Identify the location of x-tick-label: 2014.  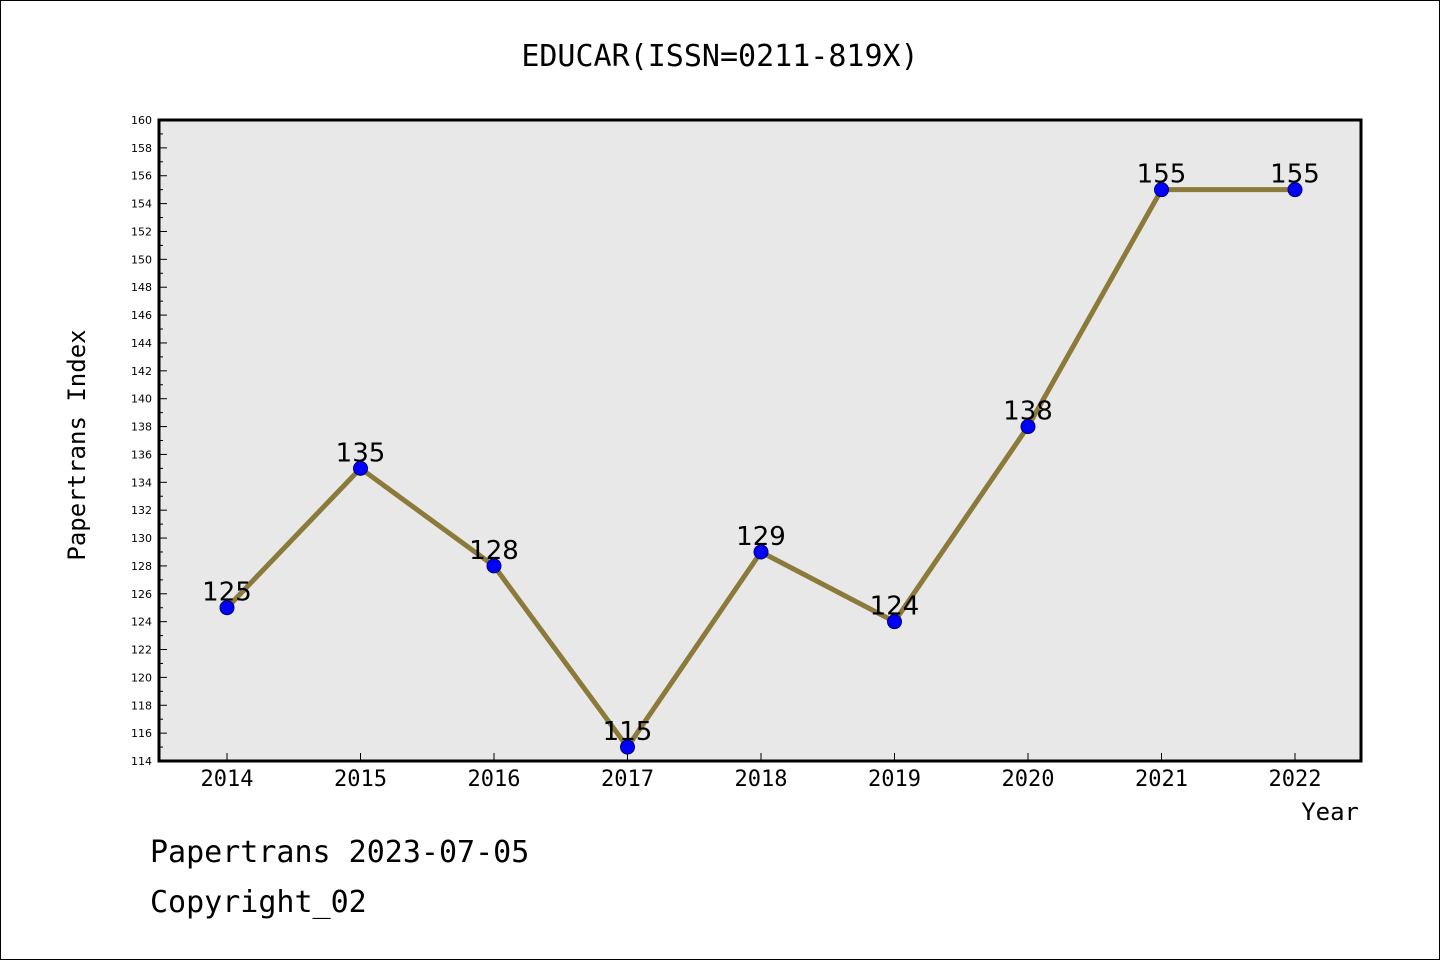
(227, 779).